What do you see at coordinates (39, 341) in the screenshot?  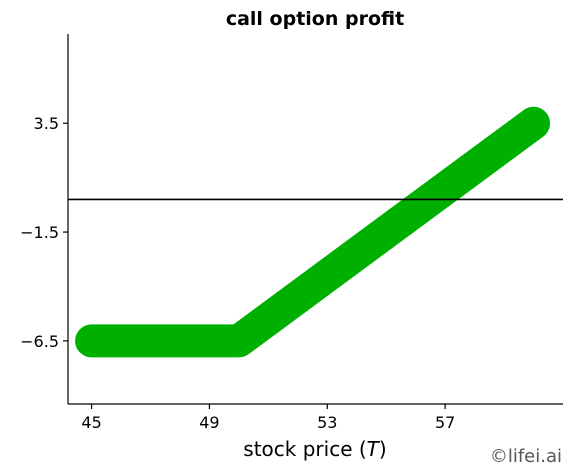 I see `y-tick-label: −6.5` at bounding box center [39, 341].